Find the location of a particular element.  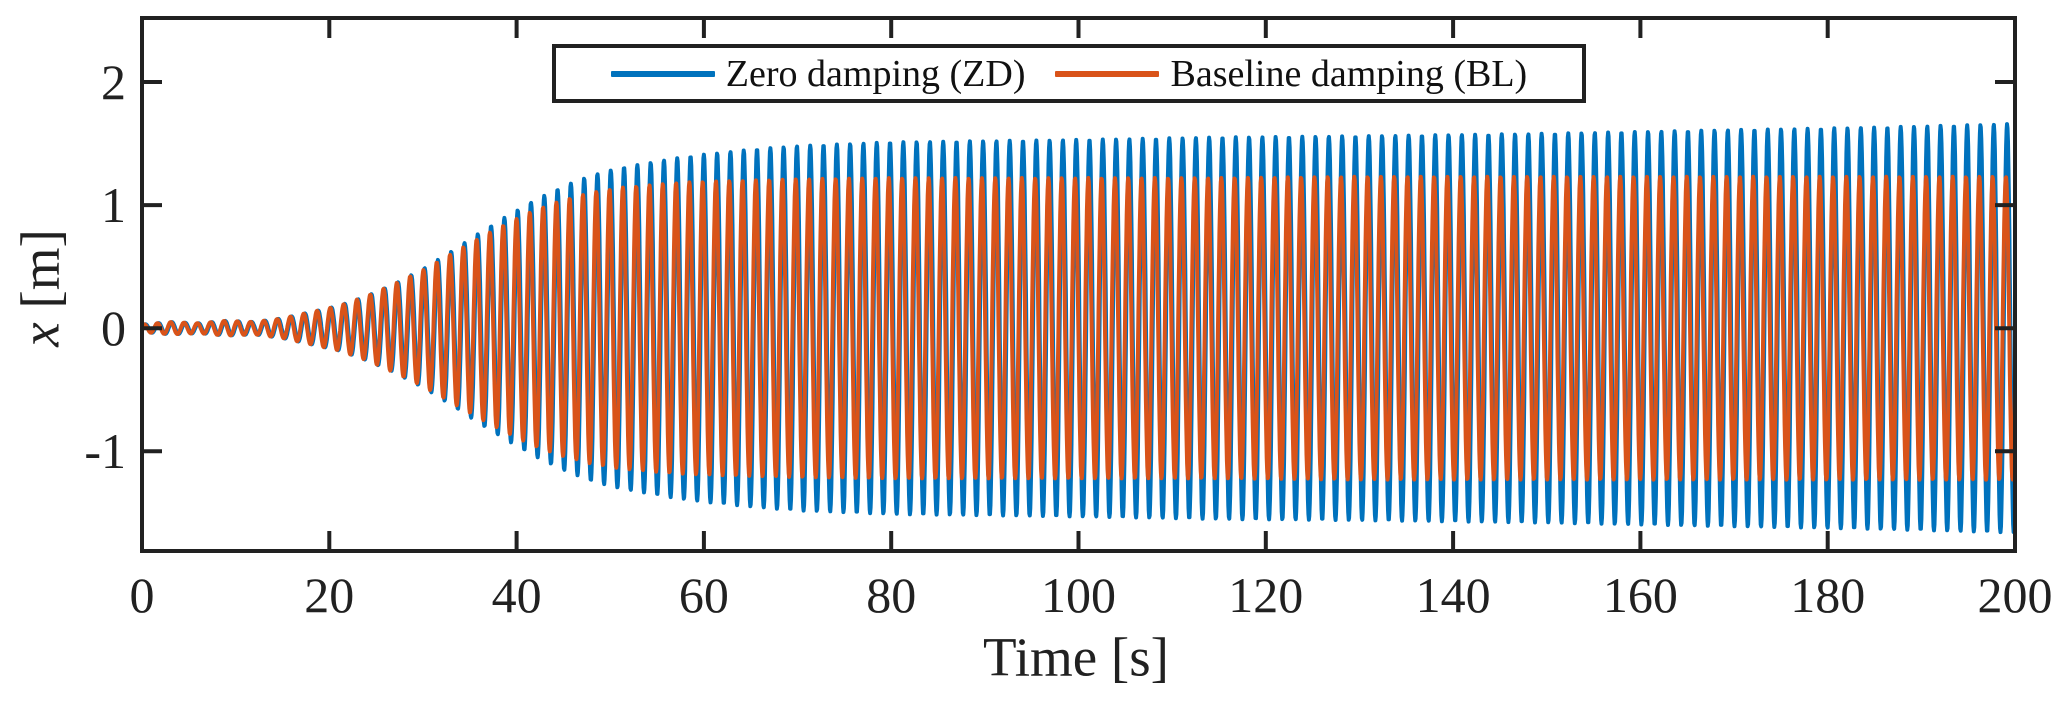

x-tick-label-140: 140 is located at coordinates (1453, 595).